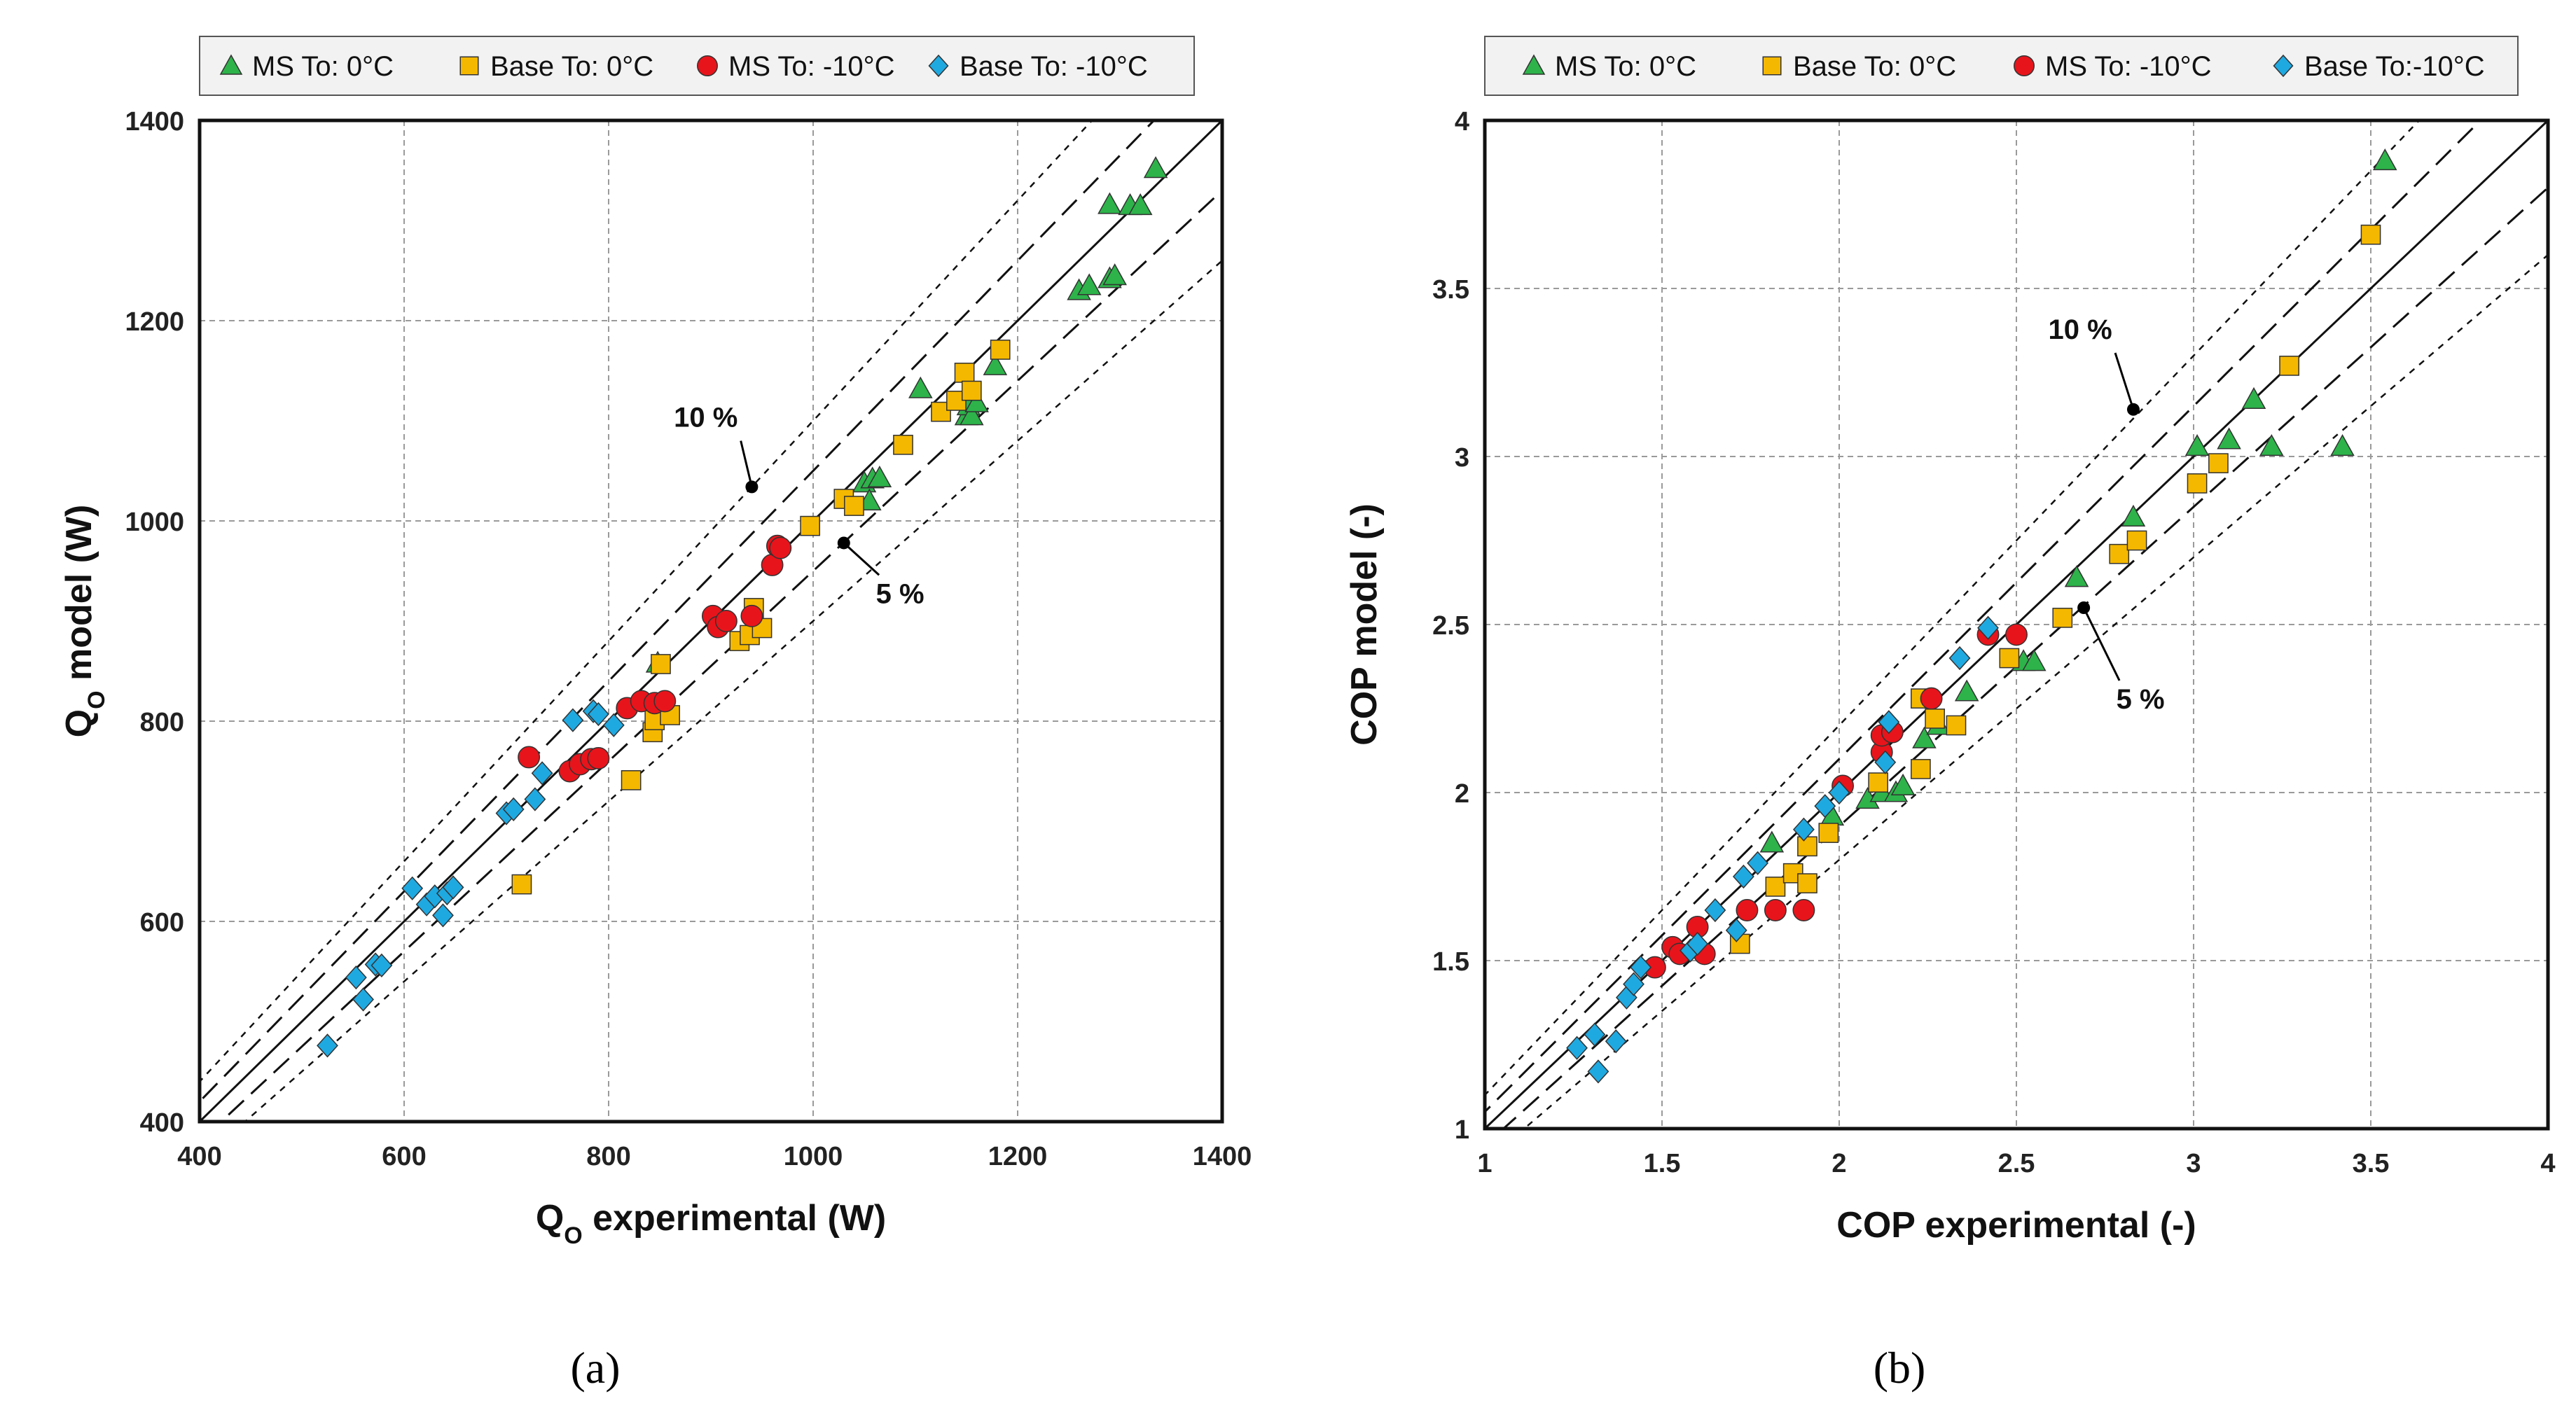  I want to click on x-tick-label: 600, so click(404, 1156).